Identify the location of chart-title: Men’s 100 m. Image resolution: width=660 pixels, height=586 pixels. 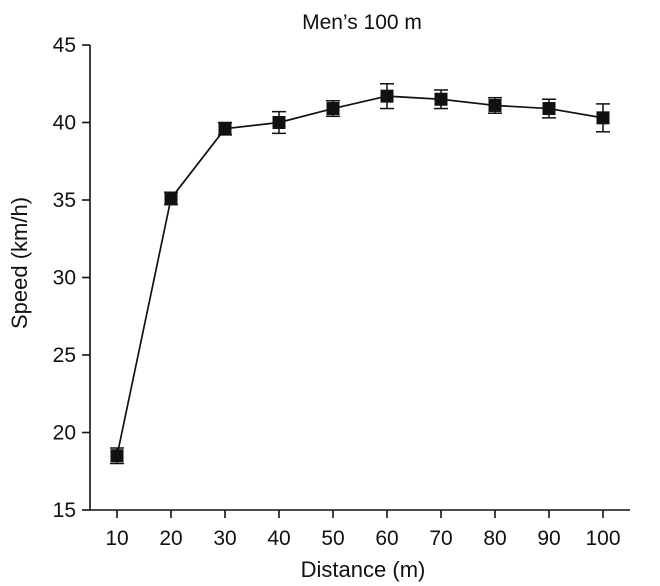
(362, 22).